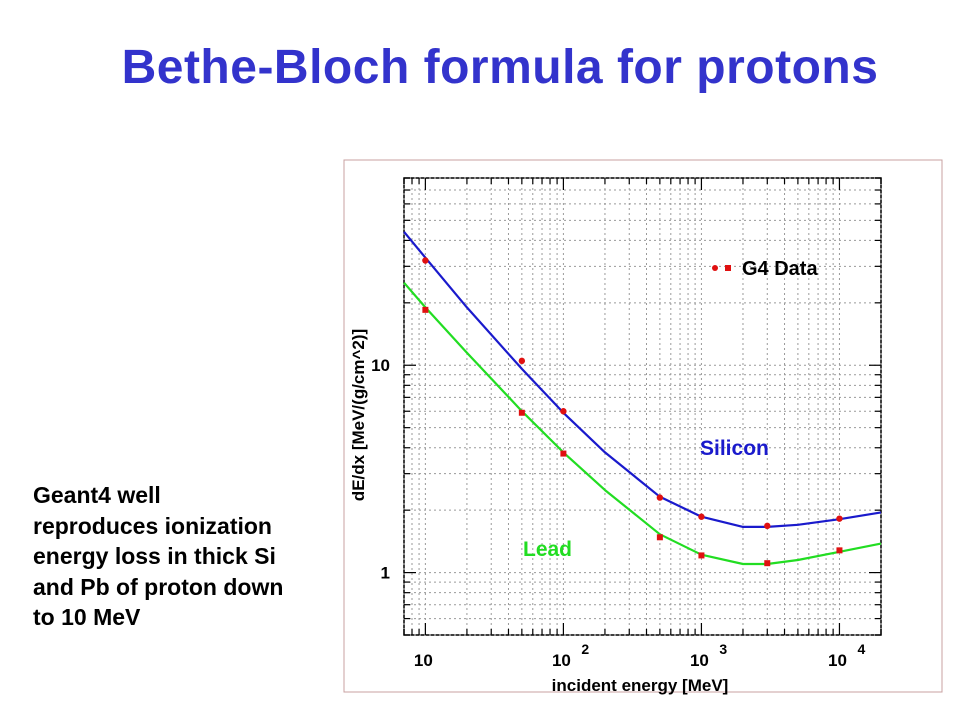  Describe the element at coordinates (547, 549) in the screenshot. I see `series-label-lead: Lead` at that location.